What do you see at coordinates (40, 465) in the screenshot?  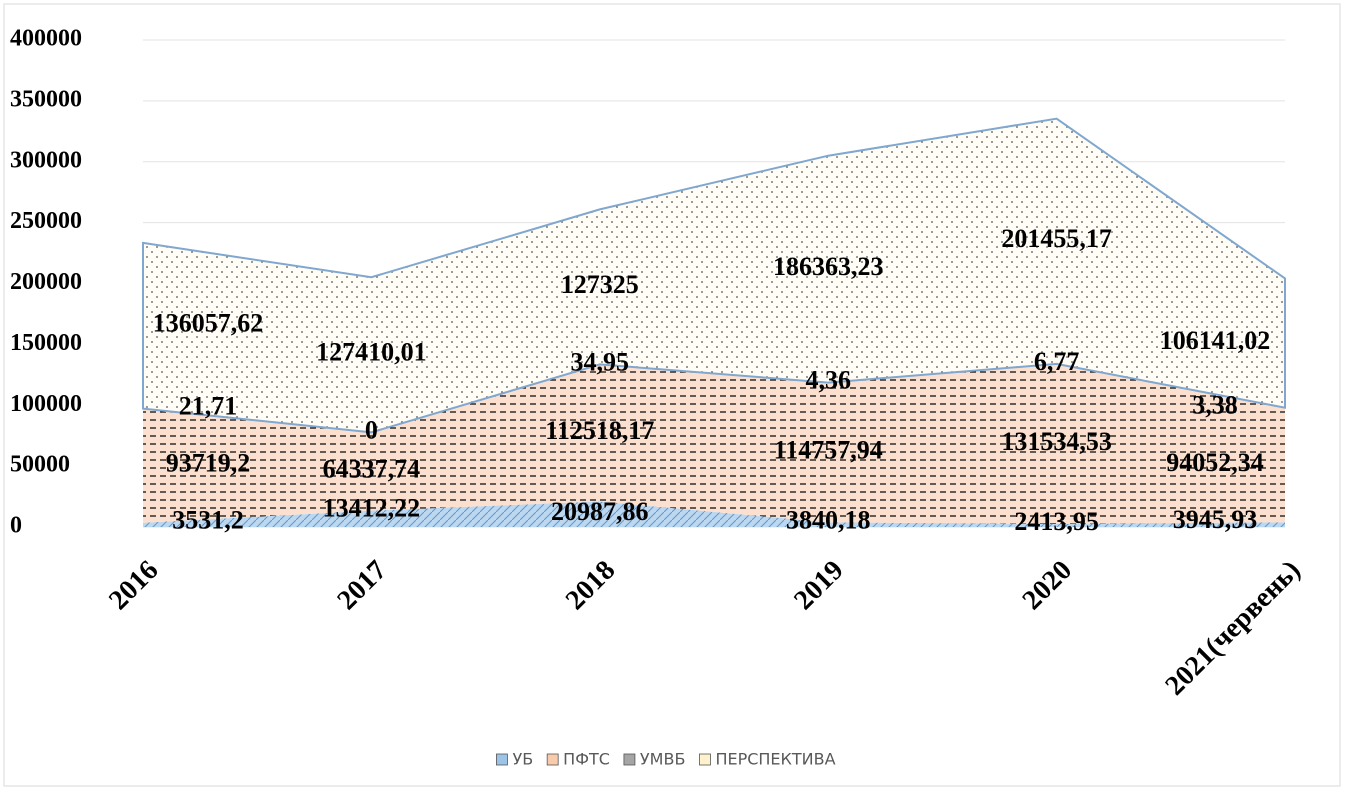 I see `y-tick-label: 50000` at bounding box center [40, 465].